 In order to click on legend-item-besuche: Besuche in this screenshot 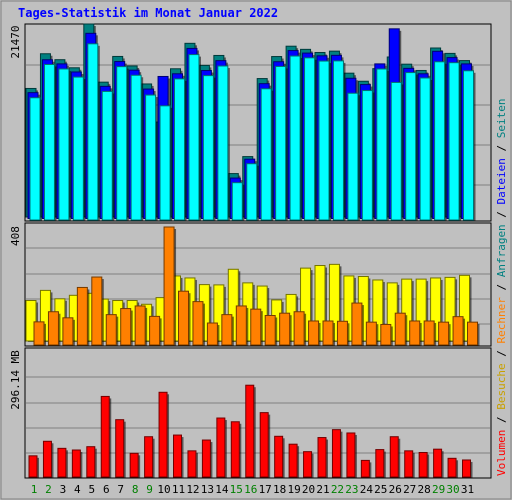, I will do `click(501, 386)`.